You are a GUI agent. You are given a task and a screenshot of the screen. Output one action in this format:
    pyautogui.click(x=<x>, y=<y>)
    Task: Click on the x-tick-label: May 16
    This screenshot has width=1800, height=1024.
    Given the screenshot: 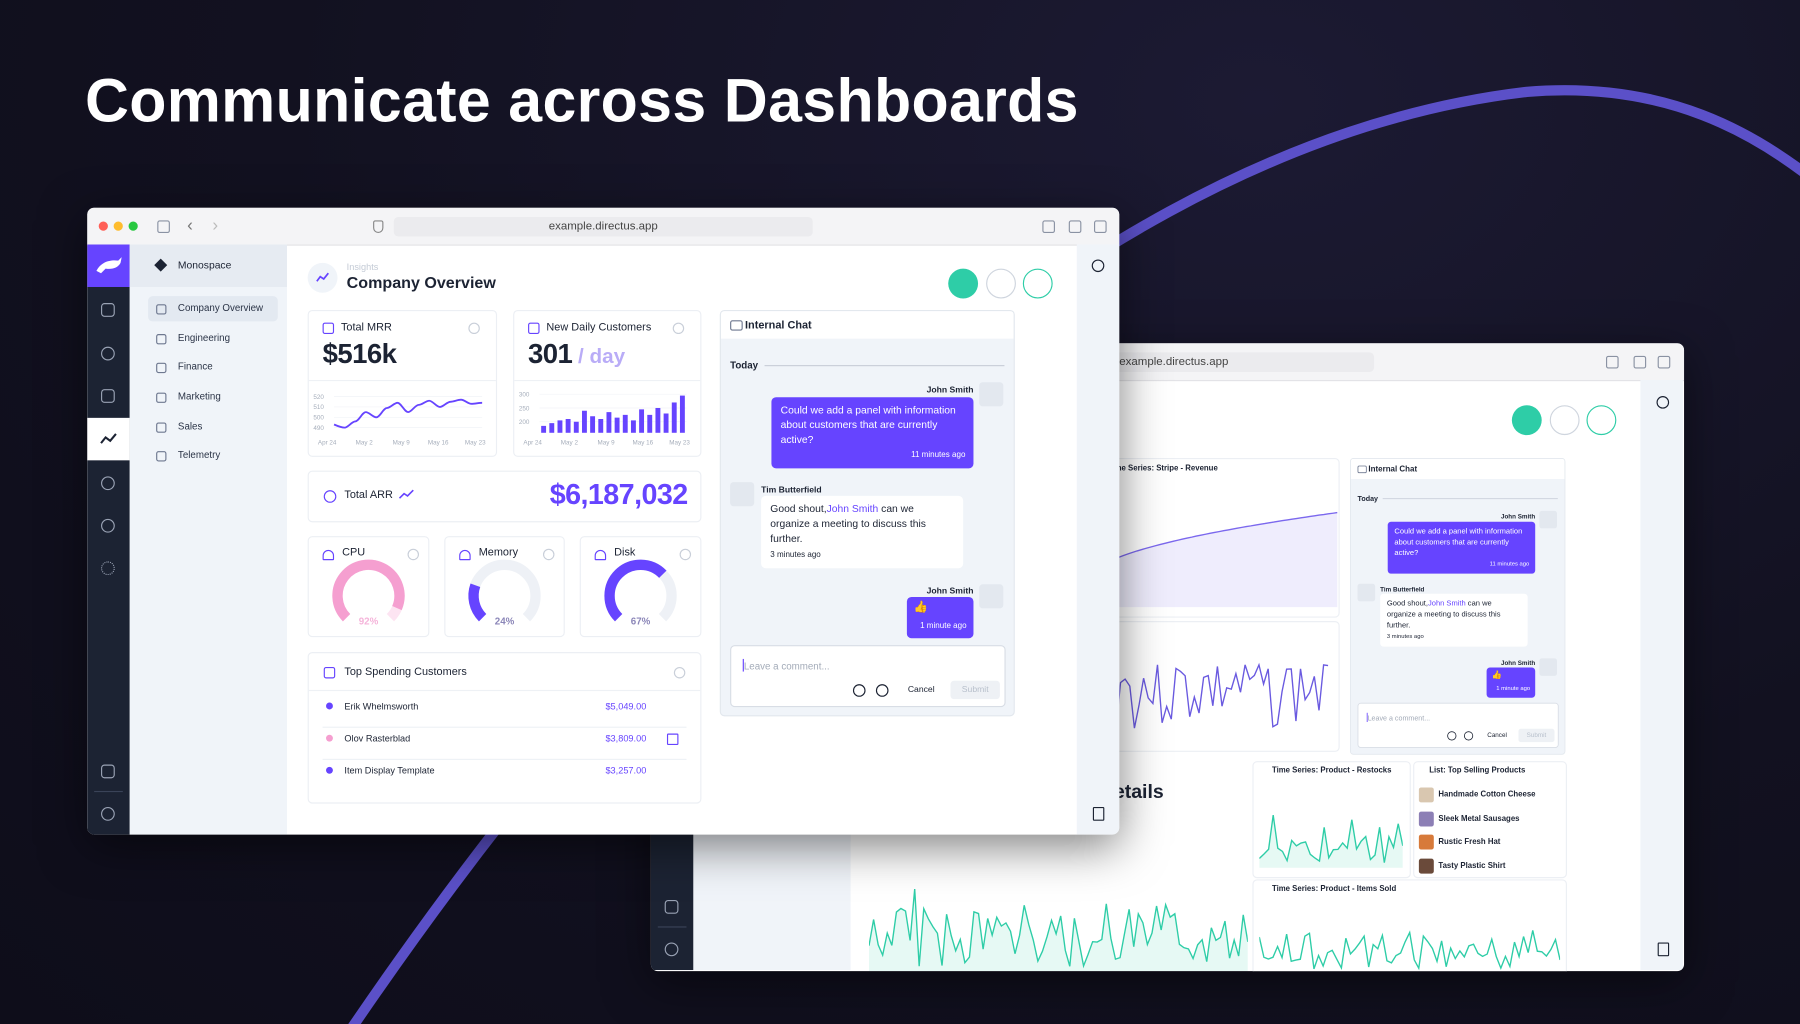 What is the action you would take?
    pyautogui.click(x=643, y=442)
    